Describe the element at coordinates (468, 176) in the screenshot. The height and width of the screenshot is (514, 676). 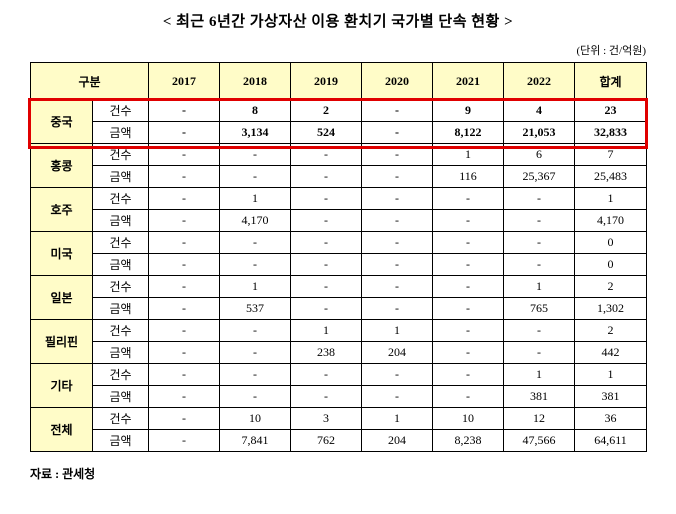
I see `value-cell: 116` at that location.